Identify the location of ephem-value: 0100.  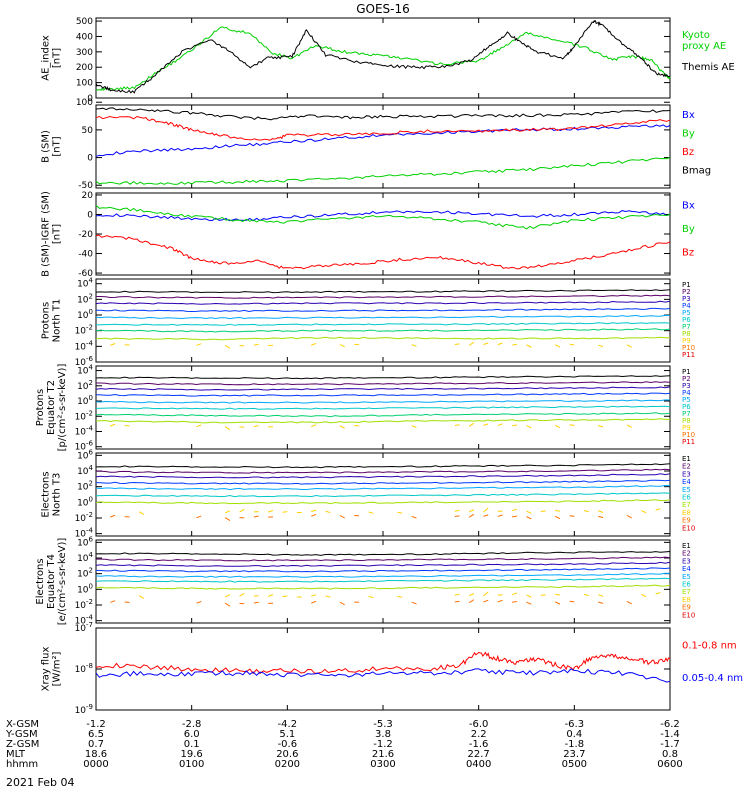
(191, 764).